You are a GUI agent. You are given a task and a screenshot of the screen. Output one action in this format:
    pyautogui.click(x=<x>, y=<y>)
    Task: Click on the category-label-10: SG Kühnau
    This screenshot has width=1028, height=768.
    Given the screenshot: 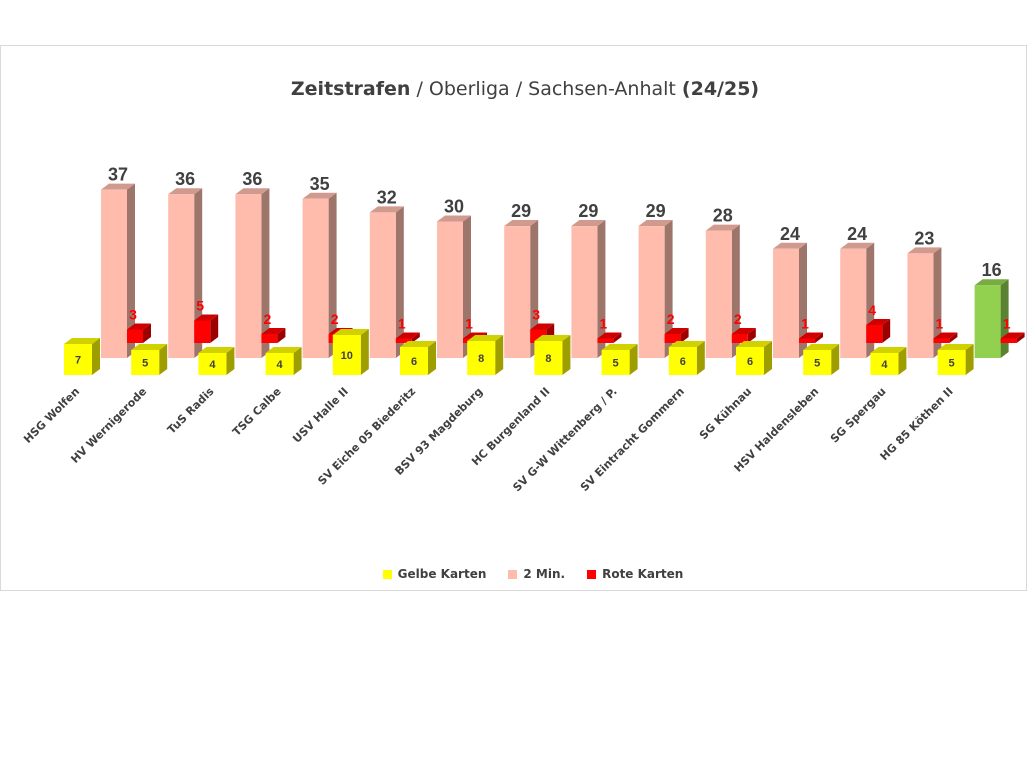 What is the action you would take?
    pyautogui.click(x=725, y=413)
    